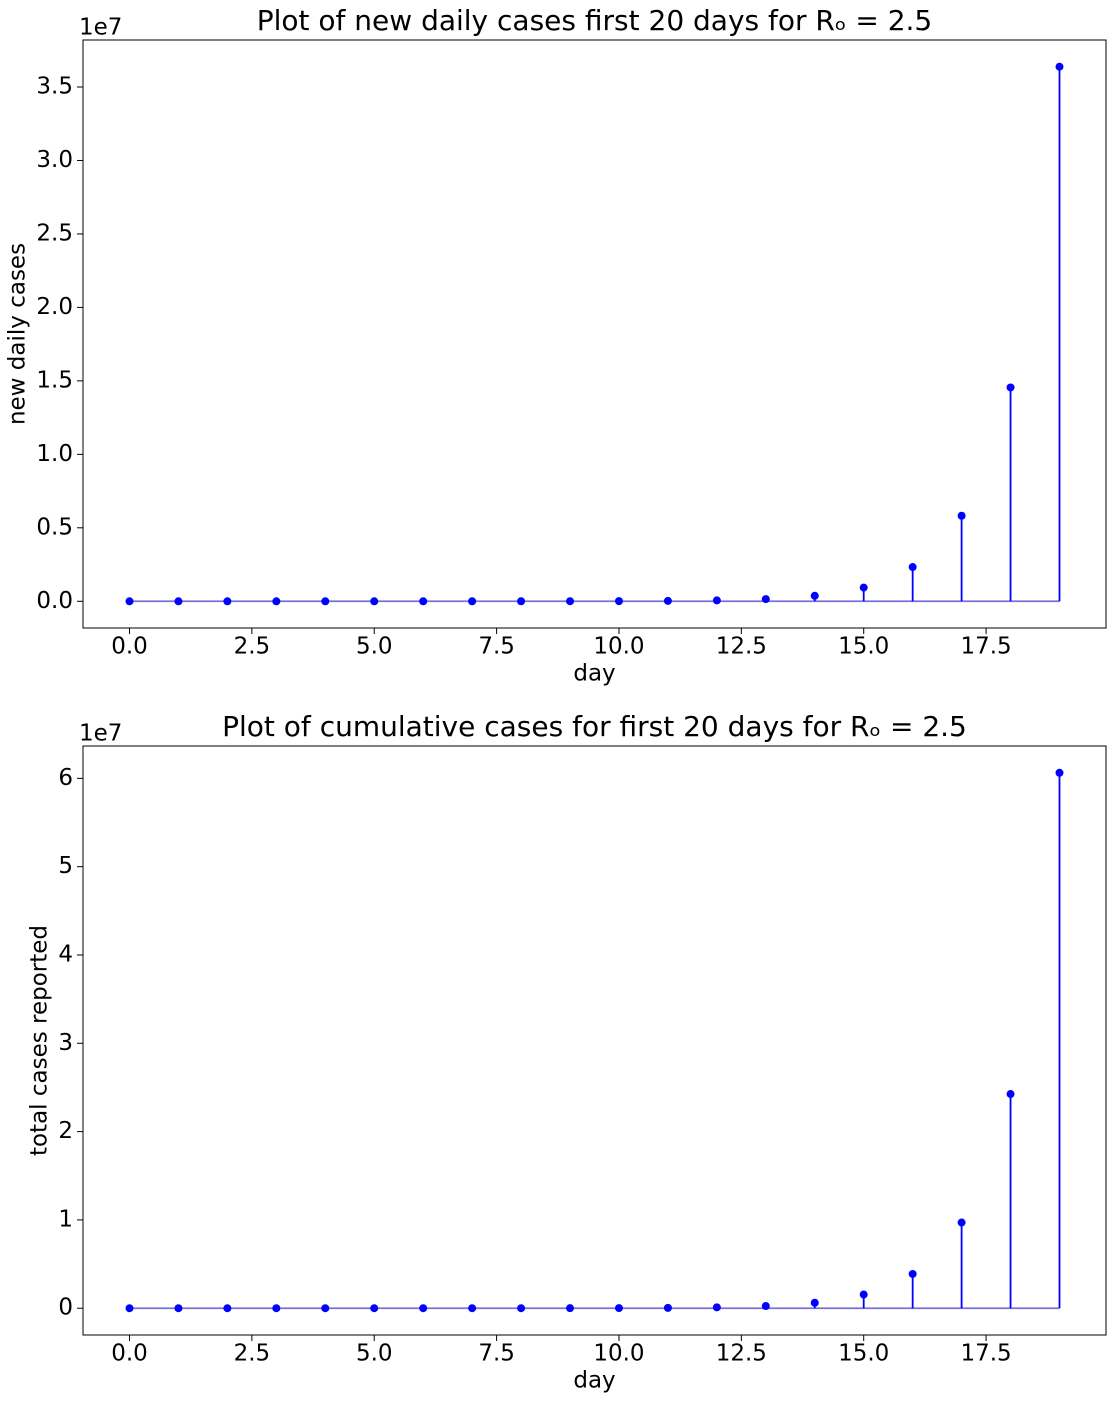  What do you see at coordinates (18, 334) in the screenshot?
I see `y-axis-label: new daily cases` at bounding box center [18, 334].